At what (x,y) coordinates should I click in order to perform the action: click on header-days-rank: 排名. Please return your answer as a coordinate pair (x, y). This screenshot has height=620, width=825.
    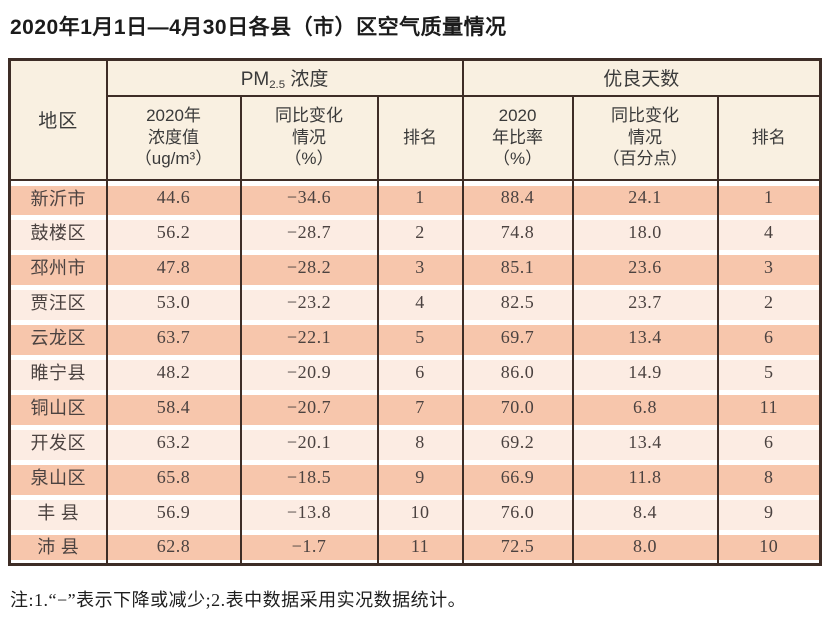
    Looking at the image, I should click on (769, 137).